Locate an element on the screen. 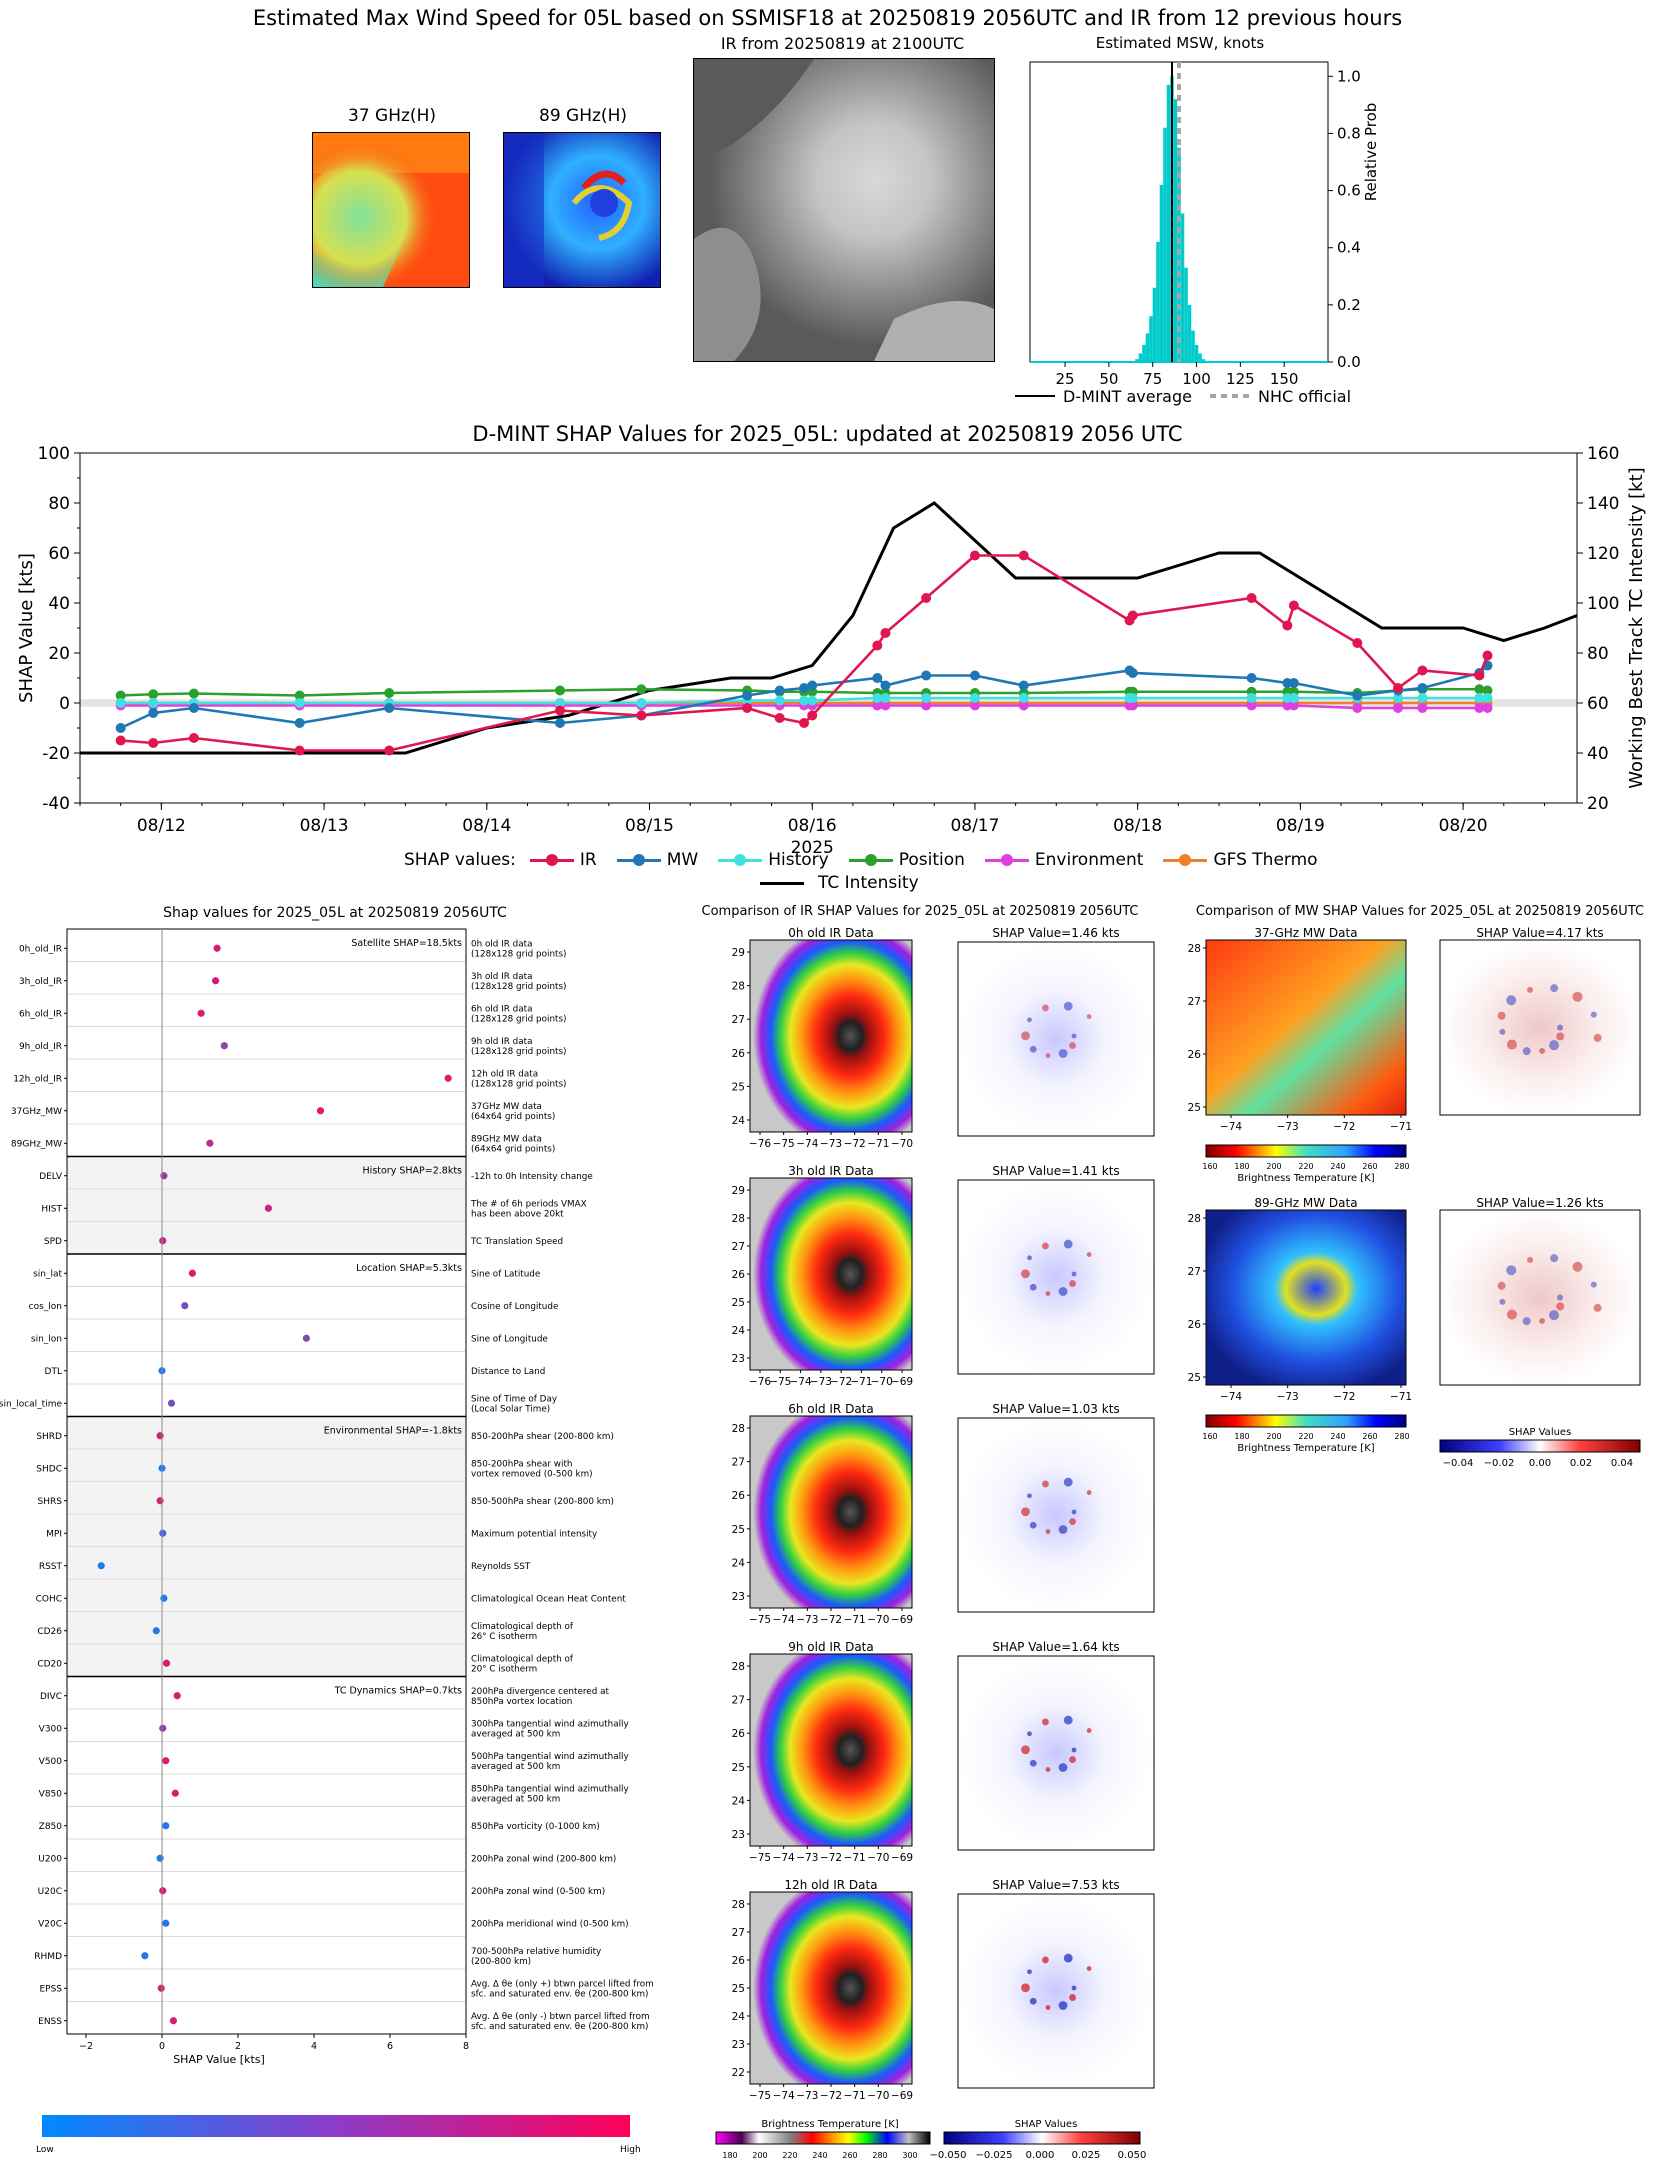 Image resolution: width=1655 pixels, height=2158 pixels. feature-label: V300 is located at coordinates (51, 1729).